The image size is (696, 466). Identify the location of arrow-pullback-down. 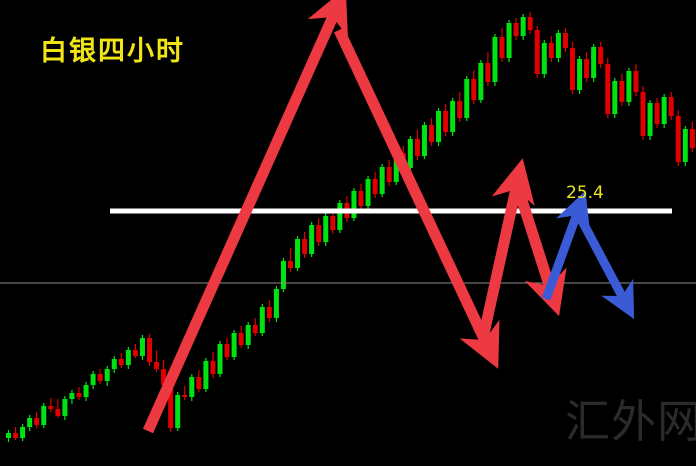
(540, 254).